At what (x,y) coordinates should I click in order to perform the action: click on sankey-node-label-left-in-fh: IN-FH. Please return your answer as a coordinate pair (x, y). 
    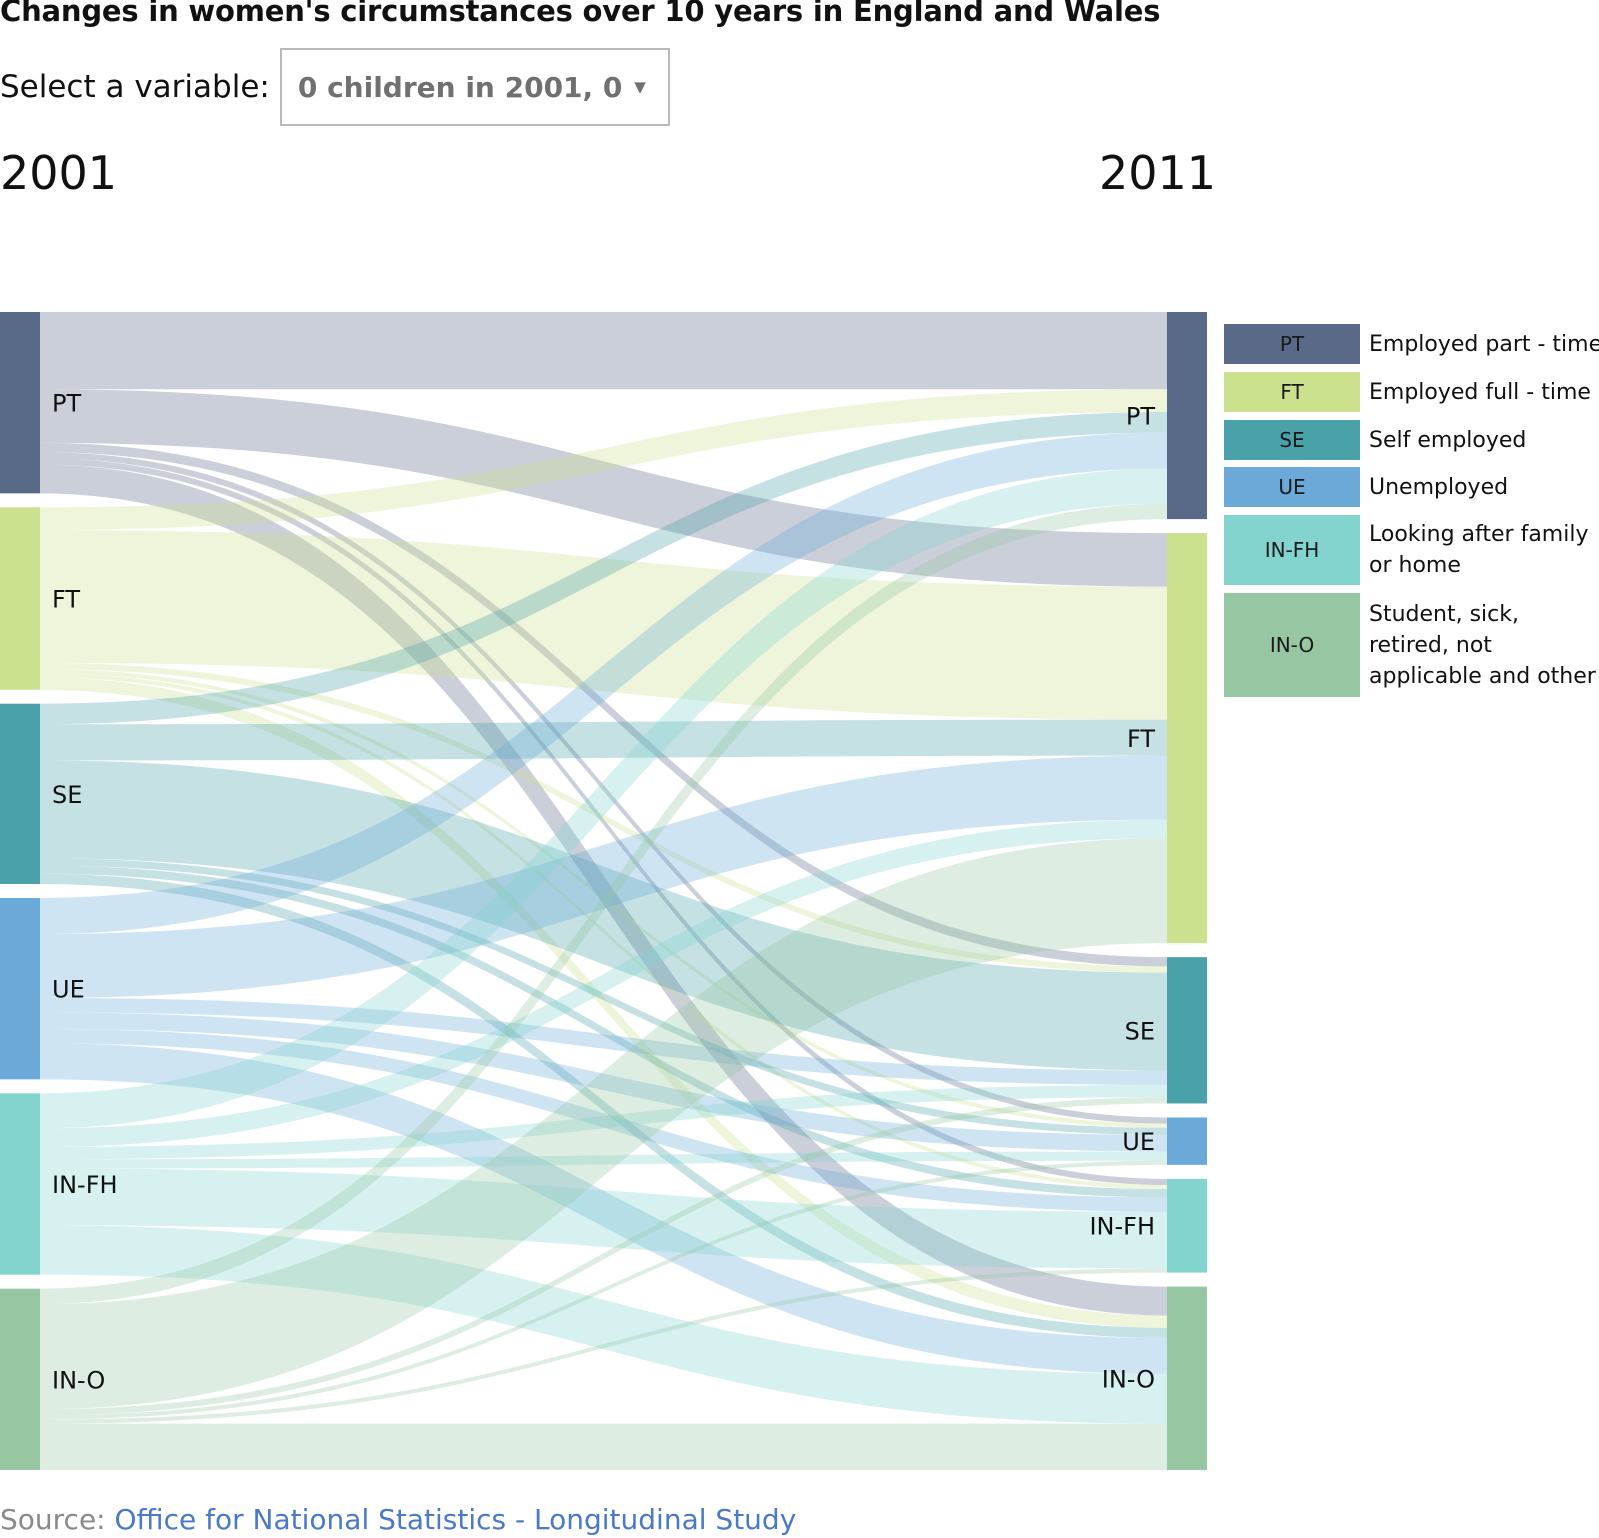
    Looking at the image, I should click on (85, 1185).